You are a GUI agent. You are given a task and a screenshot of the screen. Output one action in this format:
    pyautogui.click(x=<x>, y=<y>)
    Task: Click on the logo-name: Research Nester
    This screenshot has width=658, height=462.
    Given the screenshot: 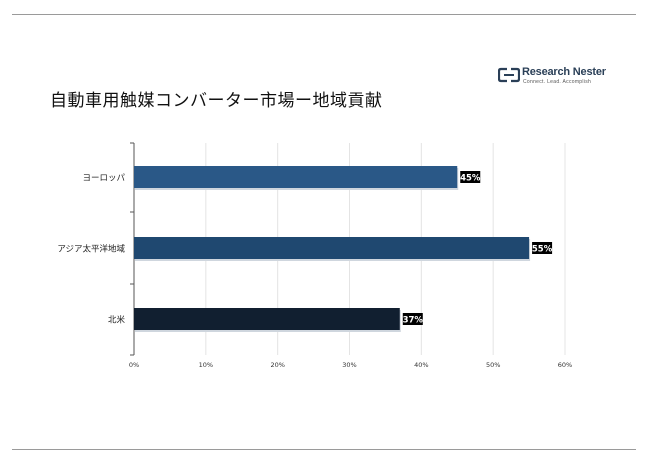 What is the action you would take?
    pyautogui.click(x=564, y=72)
    